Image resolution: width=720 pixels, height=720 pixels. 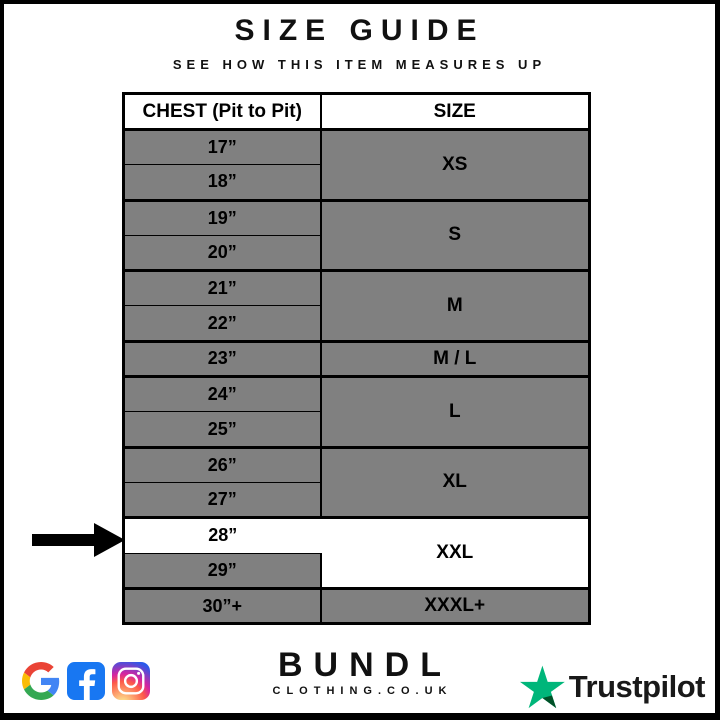 I want to click on trustpilot-label: Trustpilot, so click(x=637, y=686).